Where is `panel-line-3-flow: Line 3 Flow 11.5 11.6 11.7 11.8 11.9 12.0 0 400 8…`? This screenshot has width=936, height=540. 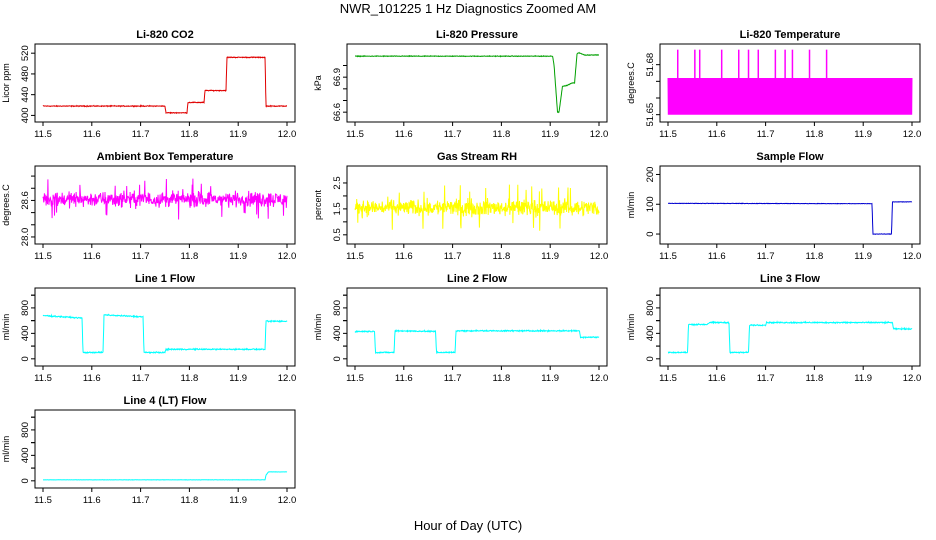
panel-line-3-flow: Line 3 Flow 11.5 11.6 11.7 11.8 11.9 12.0 0 400 8… is located at coordinates (773, 328).